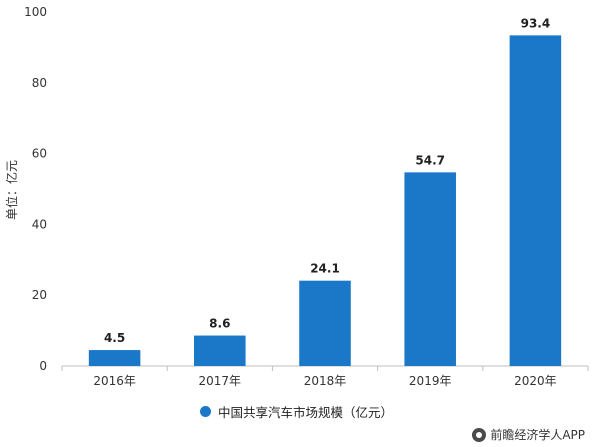  I want to click on brand-logo-icon, so click(479, 434).